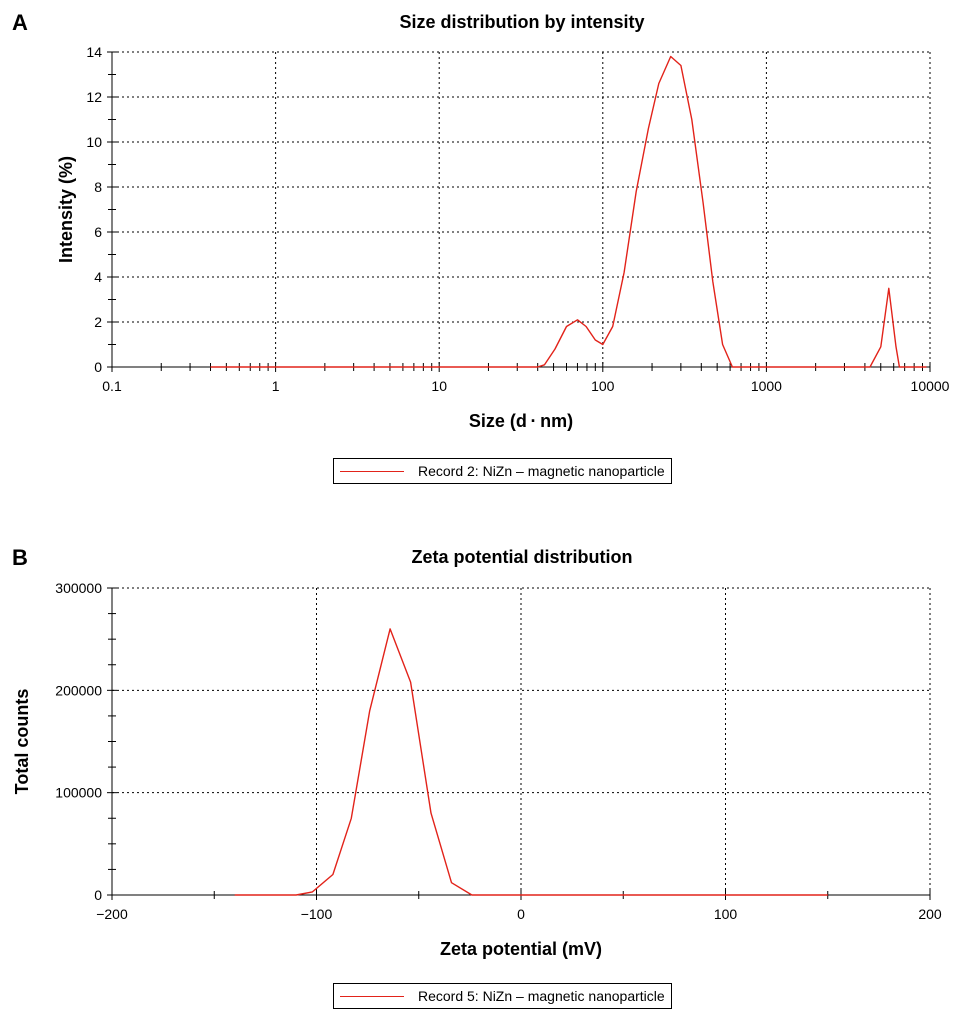 The width and height of the screenshot is (956, 1009). Describe the element at coordinates (766, 386) in the screenshot. I see `chart-a-x-tick-label: 1000` at that location.